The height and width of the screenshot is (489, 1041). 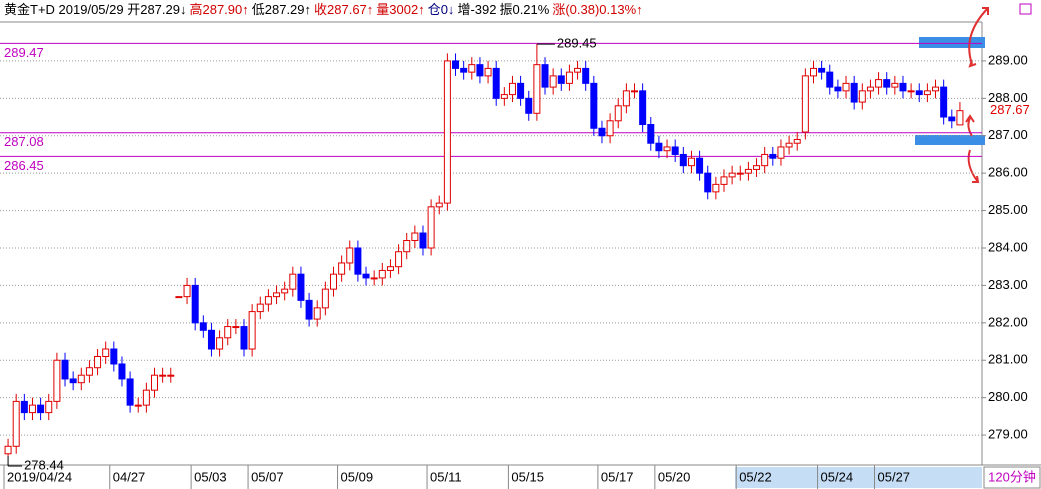 I want to click on y-tick-label: 286.00, so click(x=1008, y=172).